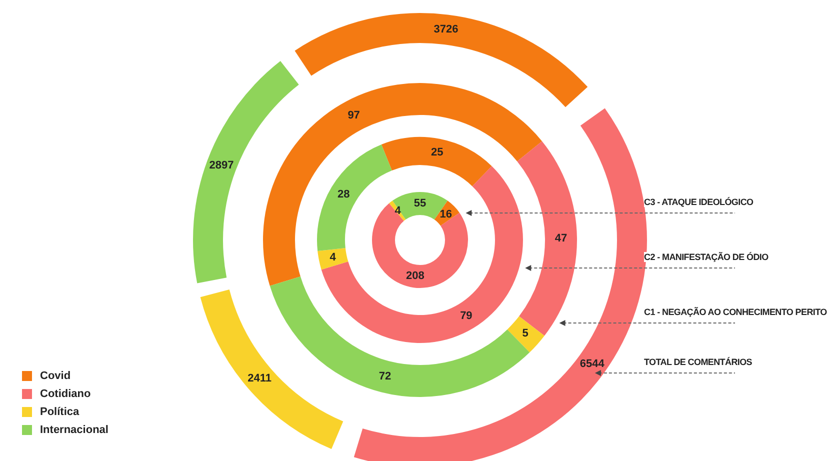 Image resolution: width=839 pixels, height=461 pixels. I want to click on legend-label: Política, so click(60, 412).